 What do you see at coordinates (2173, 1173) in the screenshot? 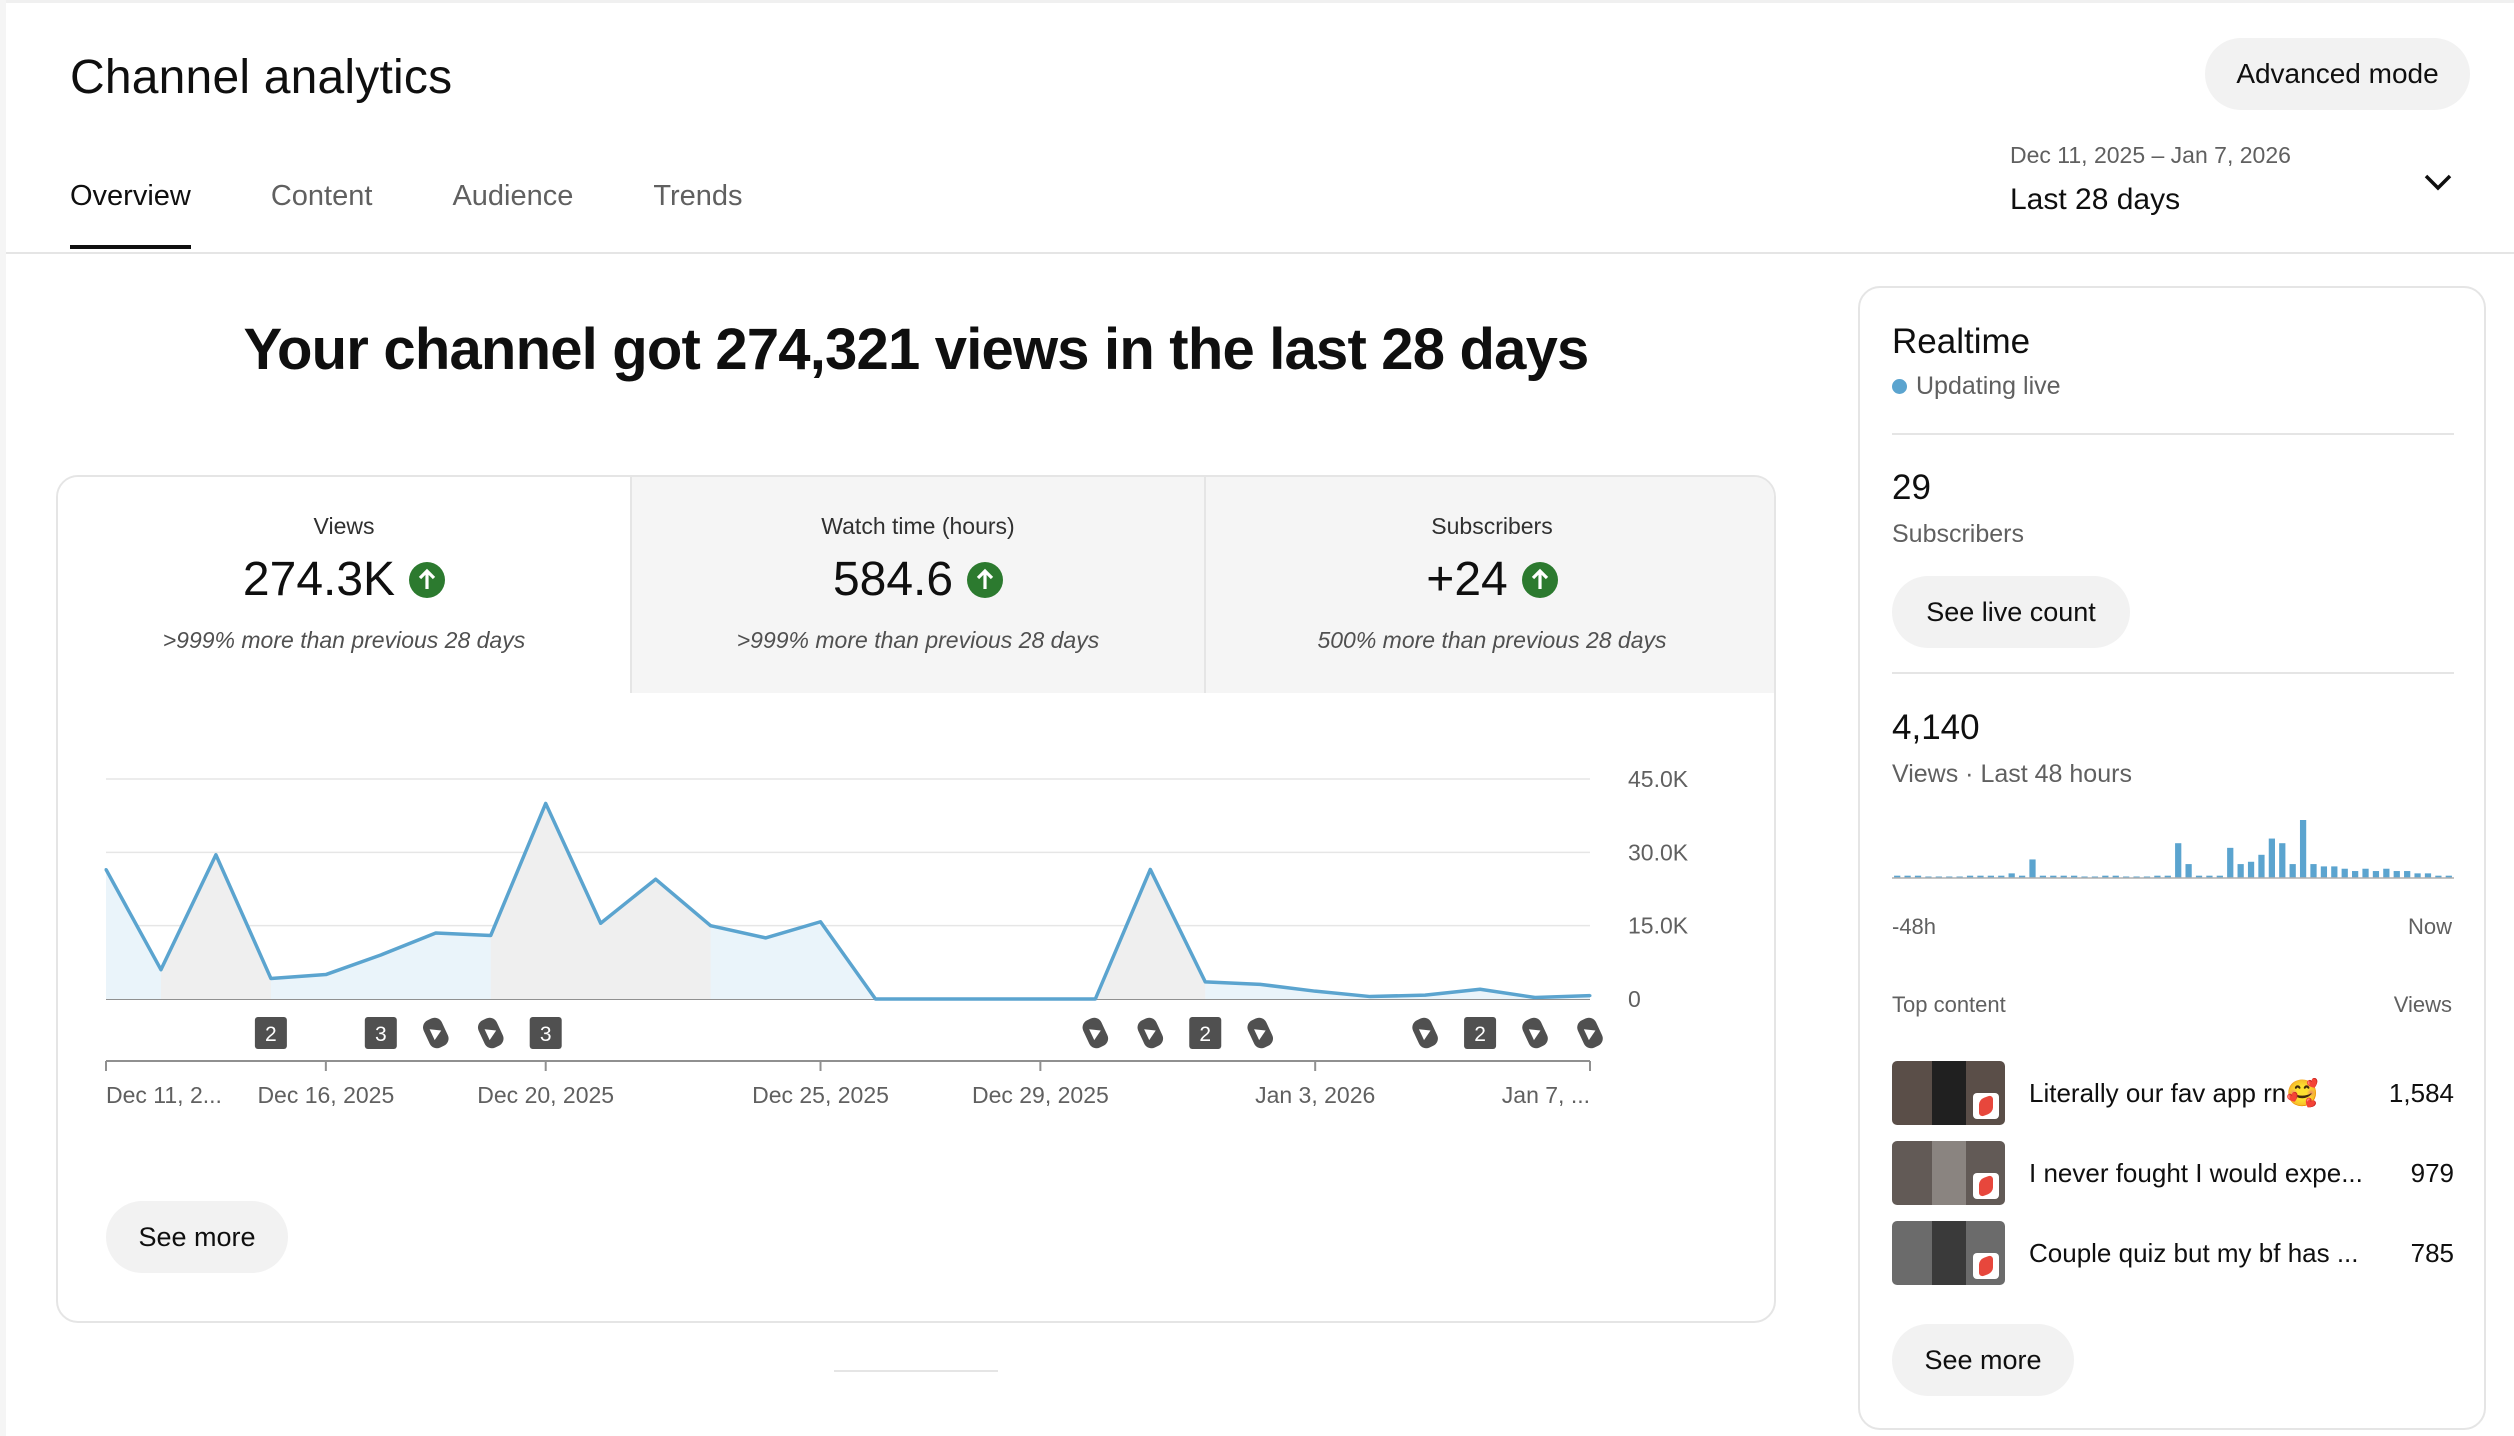
I see `top-content-item: I never fought I would expe... 979` at bounding box center [2173, 1173].